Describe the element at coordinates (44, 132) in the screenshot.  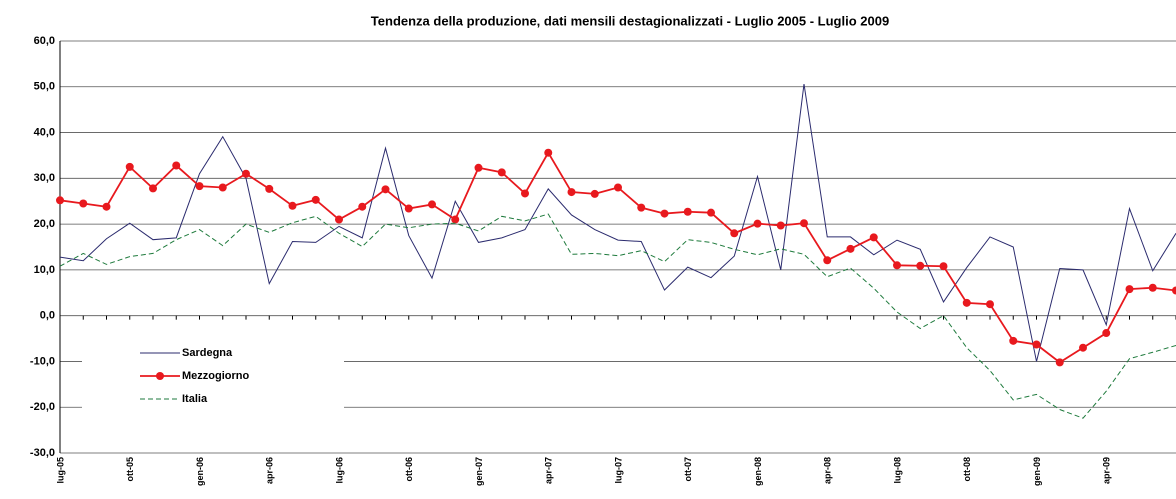
I see `y-tick-label: 40,0` at that location.